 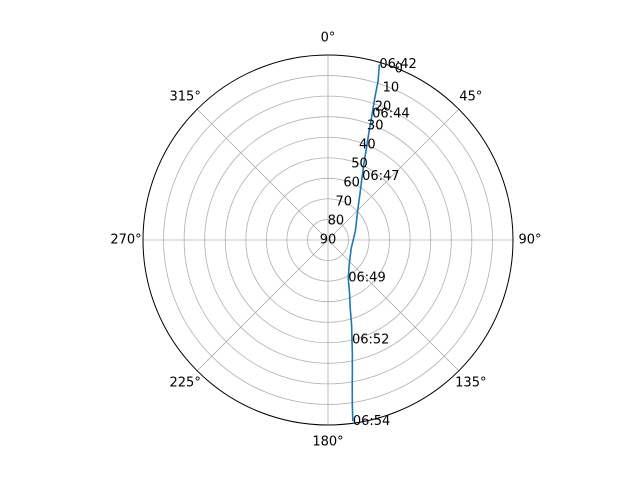 What do you see at coordinates (351, 183) in the screenshot?
I see `radial-tick-label-60: 60` at bounding box center [351, 183].